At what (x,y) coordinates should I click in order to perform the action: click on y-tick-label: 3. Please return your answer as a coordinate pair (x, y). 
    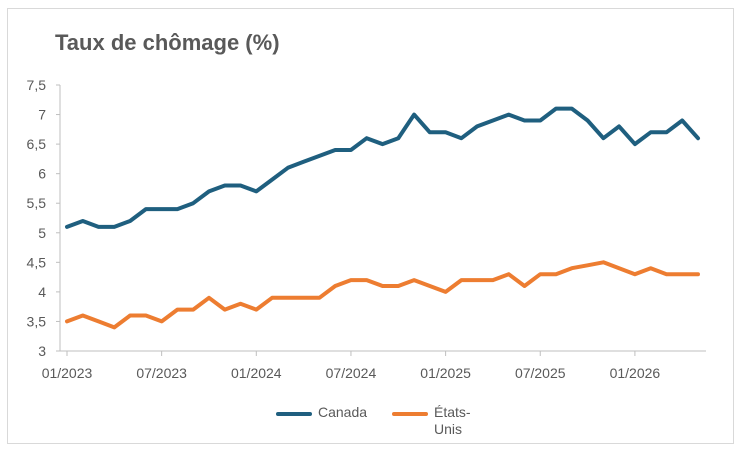
    Looking at the image, I should click on (42, 351).